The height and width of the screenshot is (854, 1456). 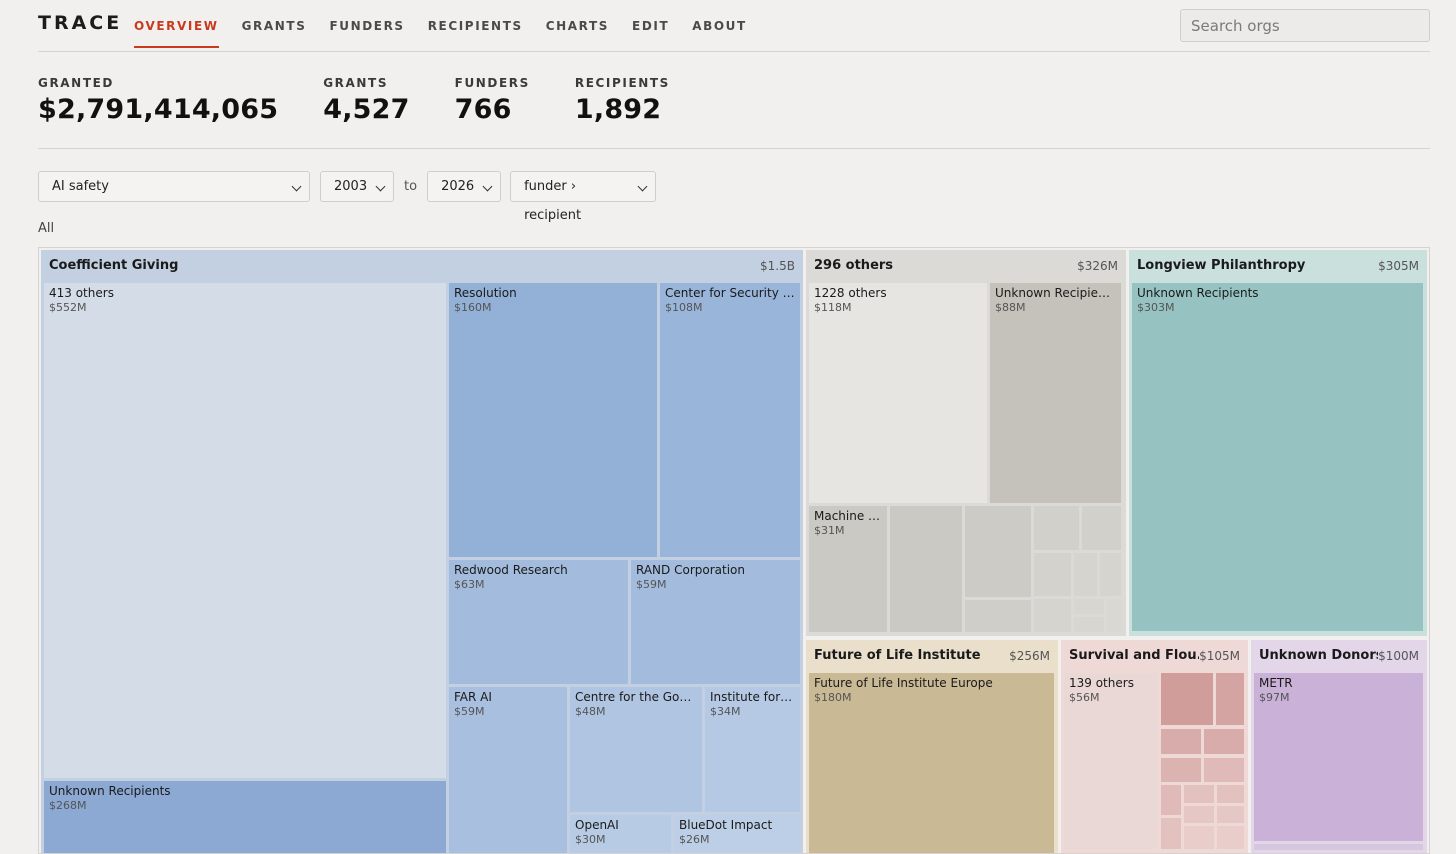 What do you see at coordinates (730, 420) in the screenshot?
I see `treemap-cell: Center for Security a... $108M` at bounding box center [730, 420].